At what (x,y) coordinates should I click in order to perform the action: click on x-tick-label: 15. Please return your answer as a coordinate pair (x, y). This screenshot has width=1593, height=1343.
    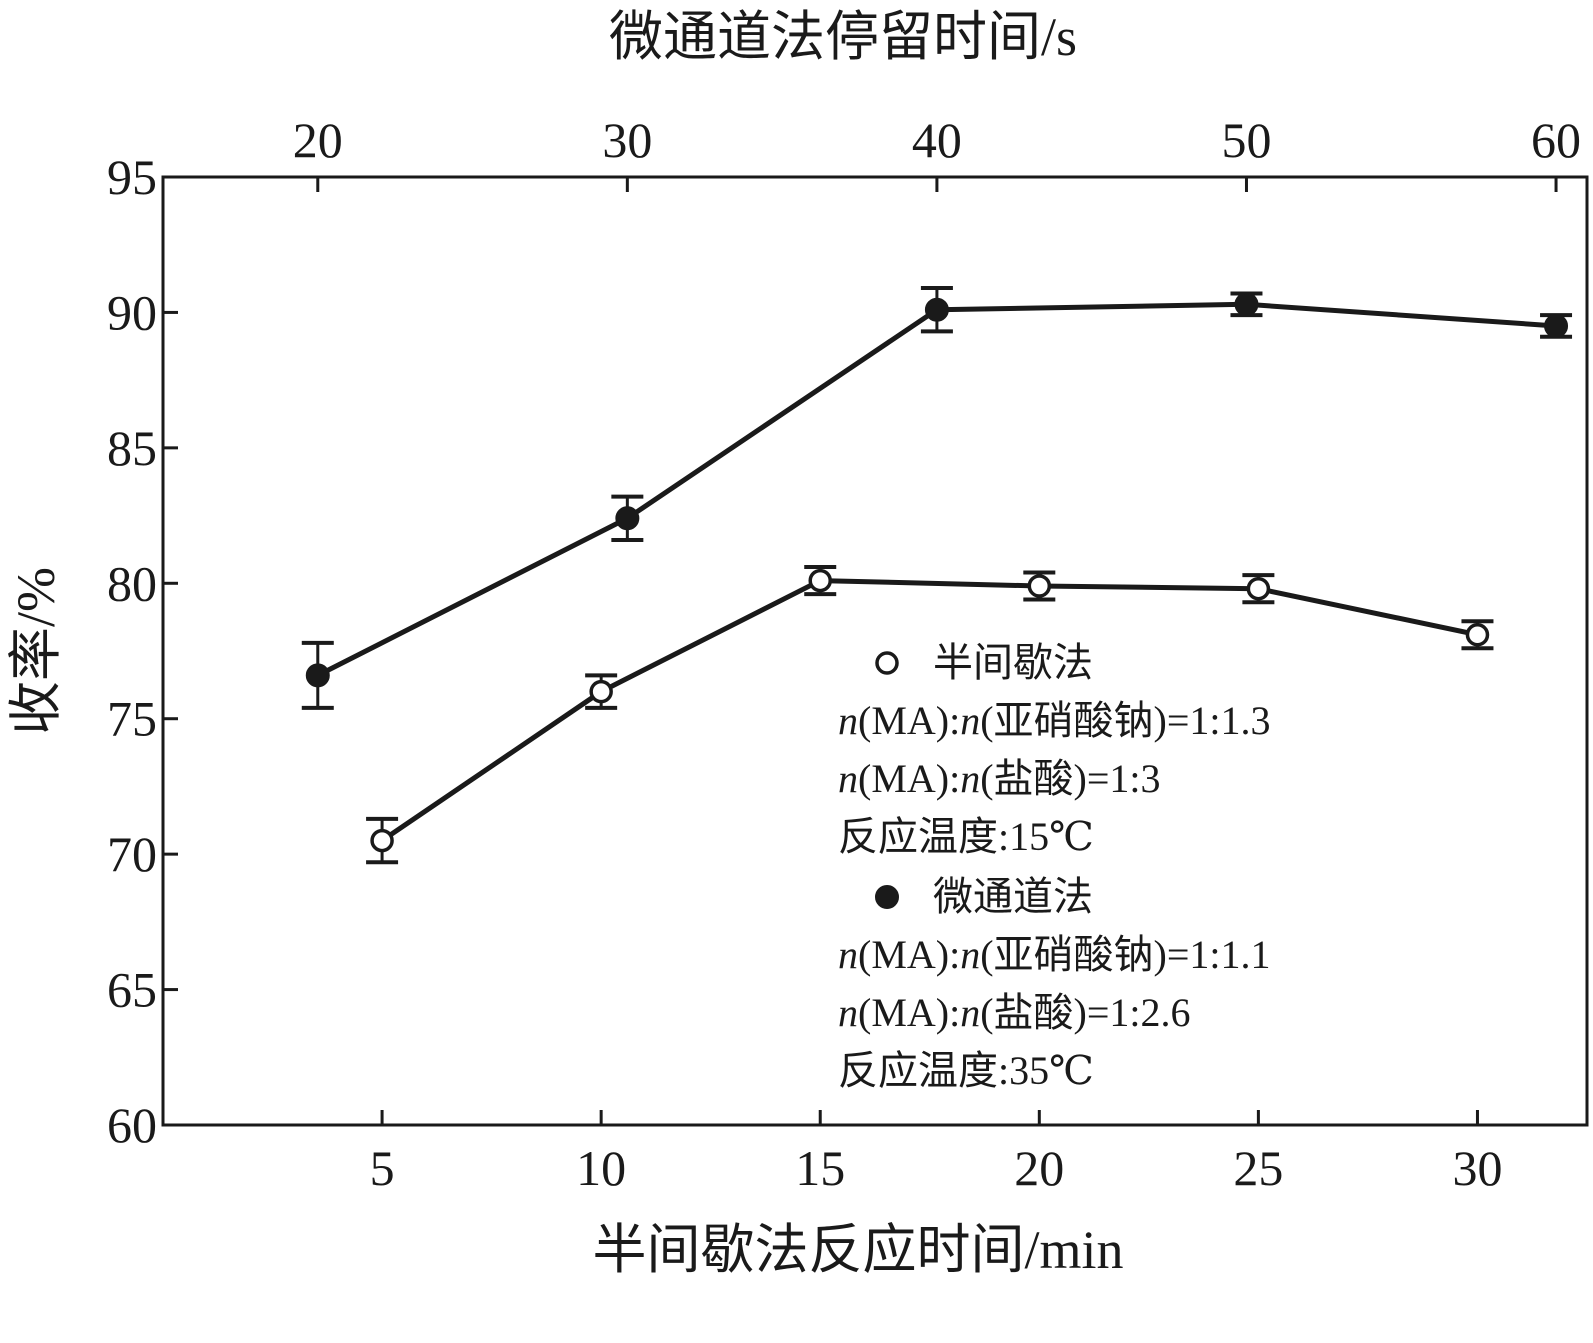
    Looking at the image, I should click on (820, 1168).